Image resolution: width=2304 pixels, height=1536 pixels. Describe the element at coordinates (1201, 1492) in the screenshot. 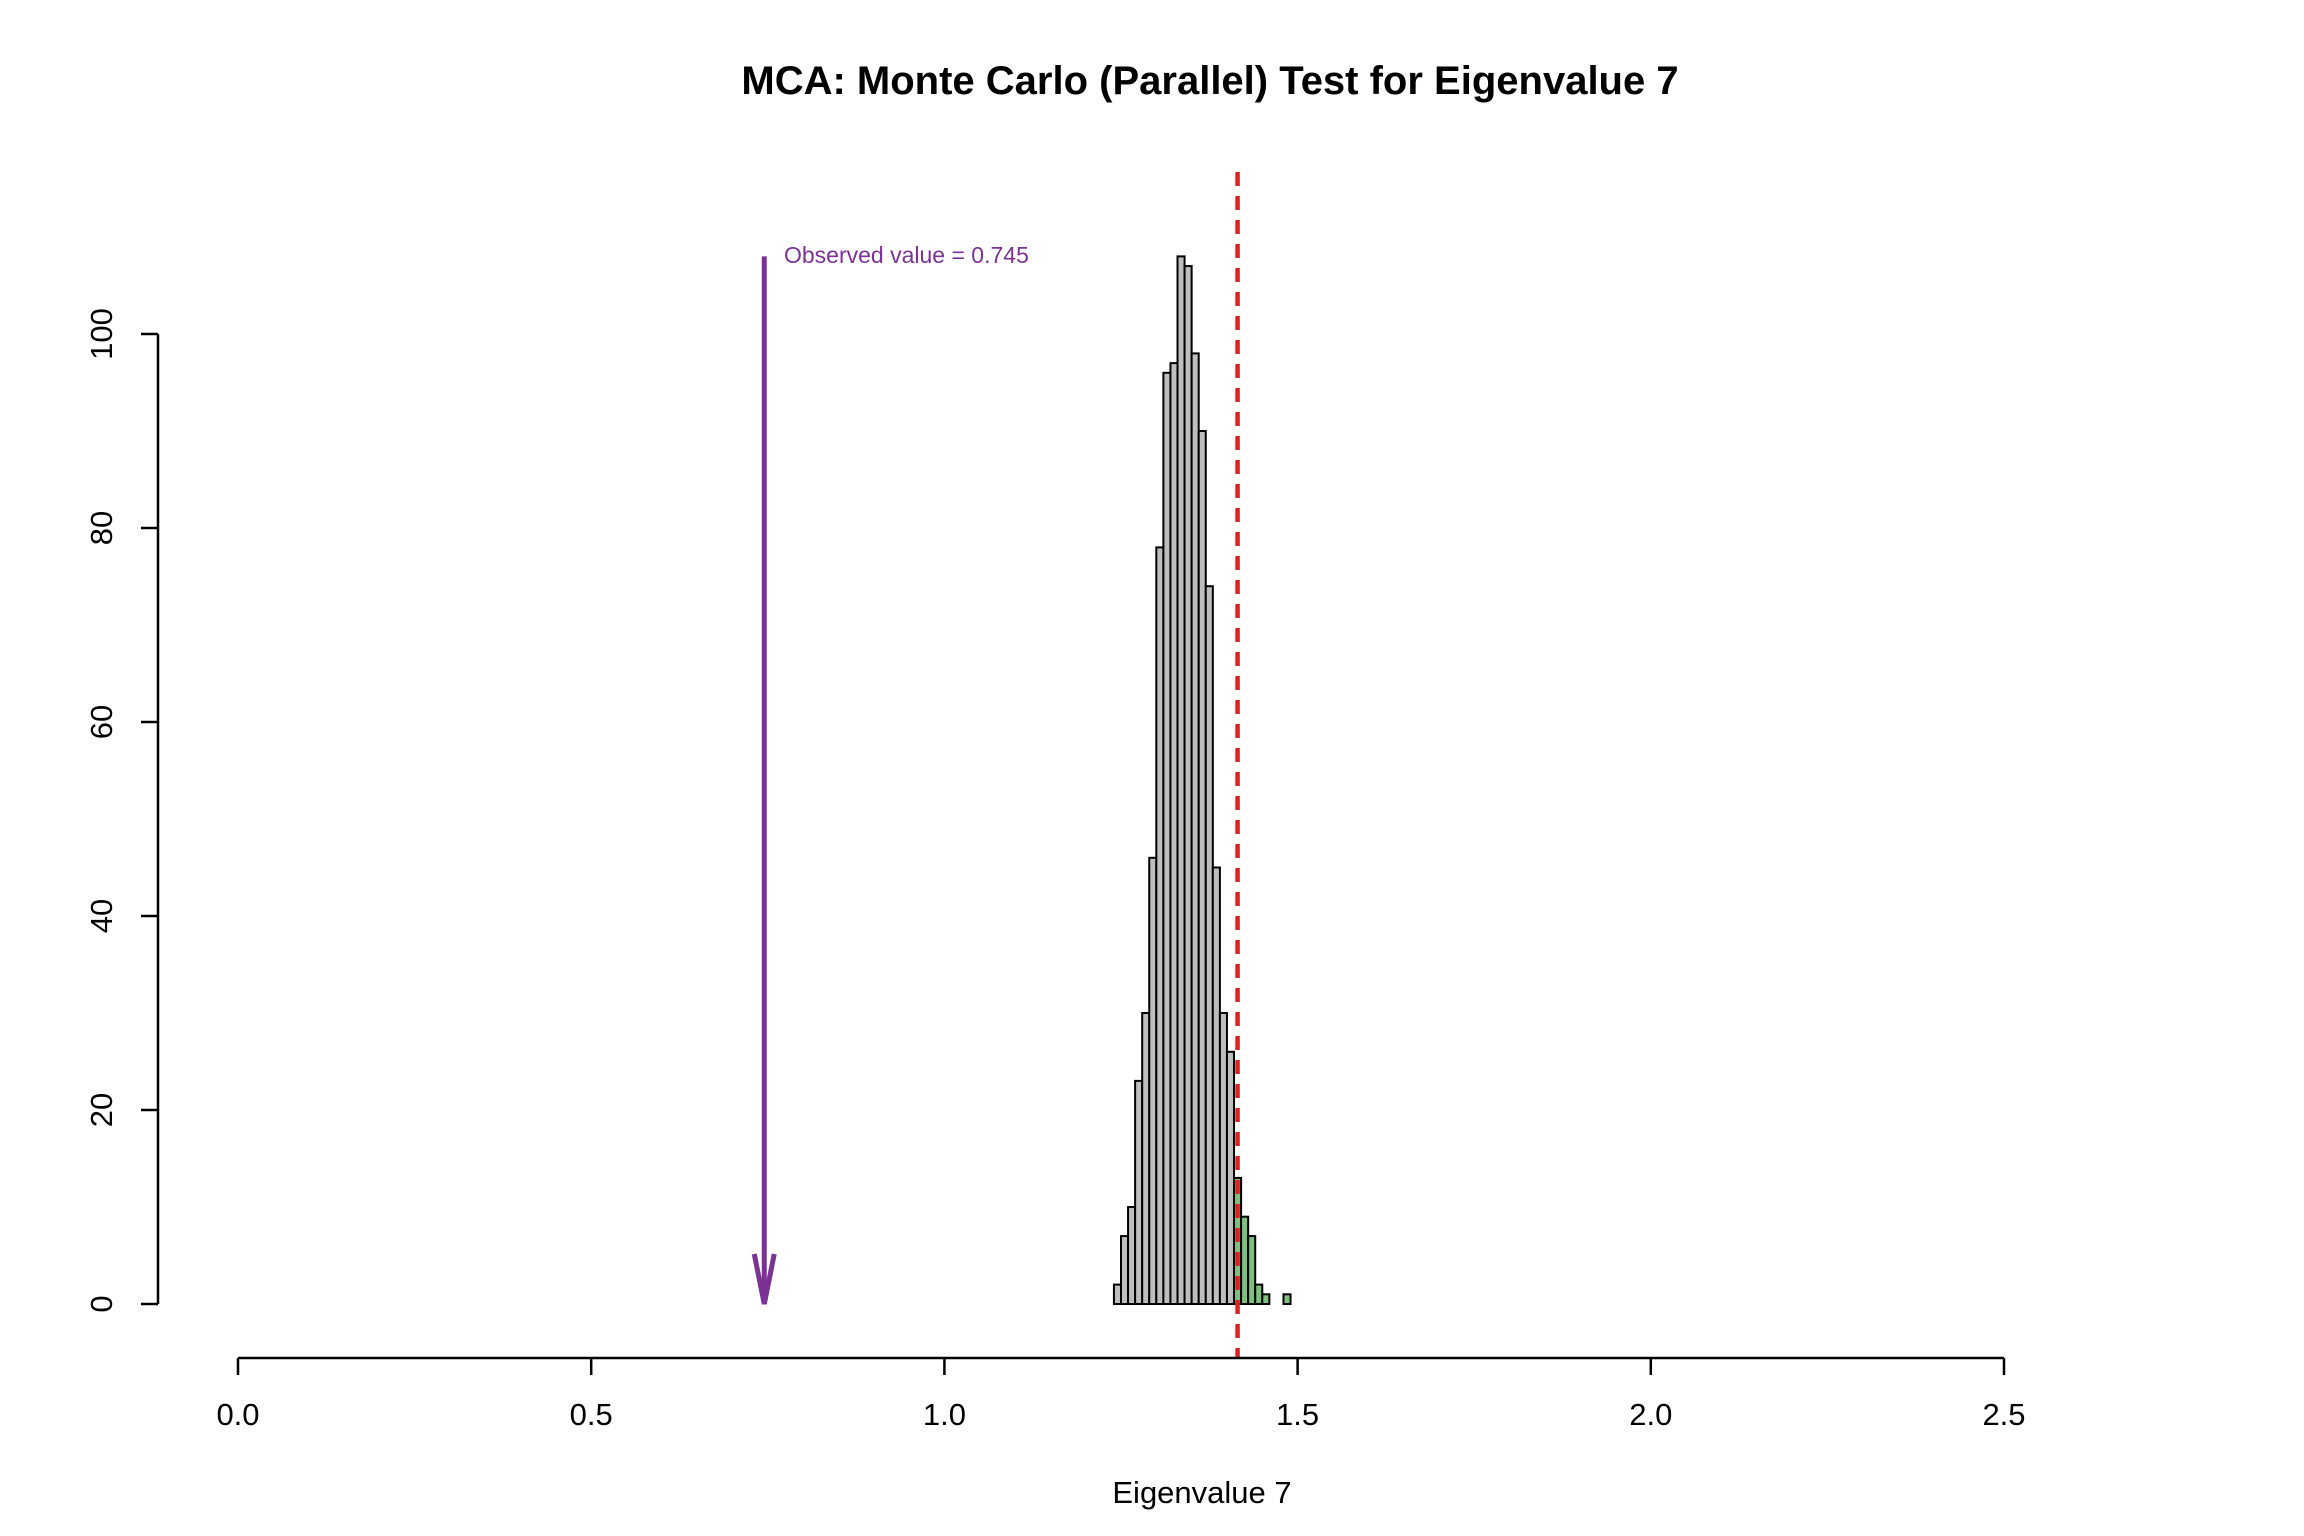

I see `x-axis-label: Eigenvalue 7` at that location.